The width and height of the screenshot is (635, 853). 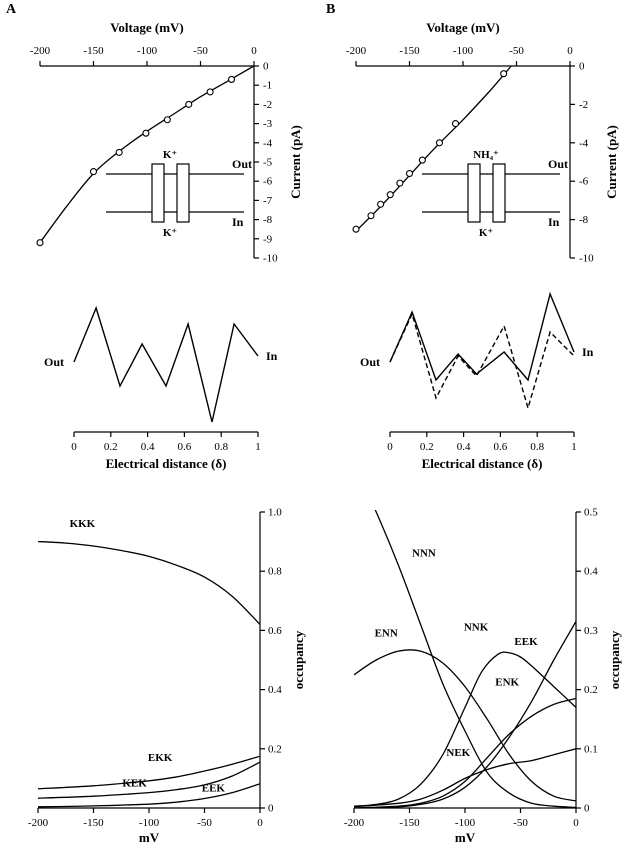 What do you see at coordinates (495, 194) in the screenshot?
I see `channel-inset: NH₄⁺ K⁺ Out In` at bounding box center [495, 194].